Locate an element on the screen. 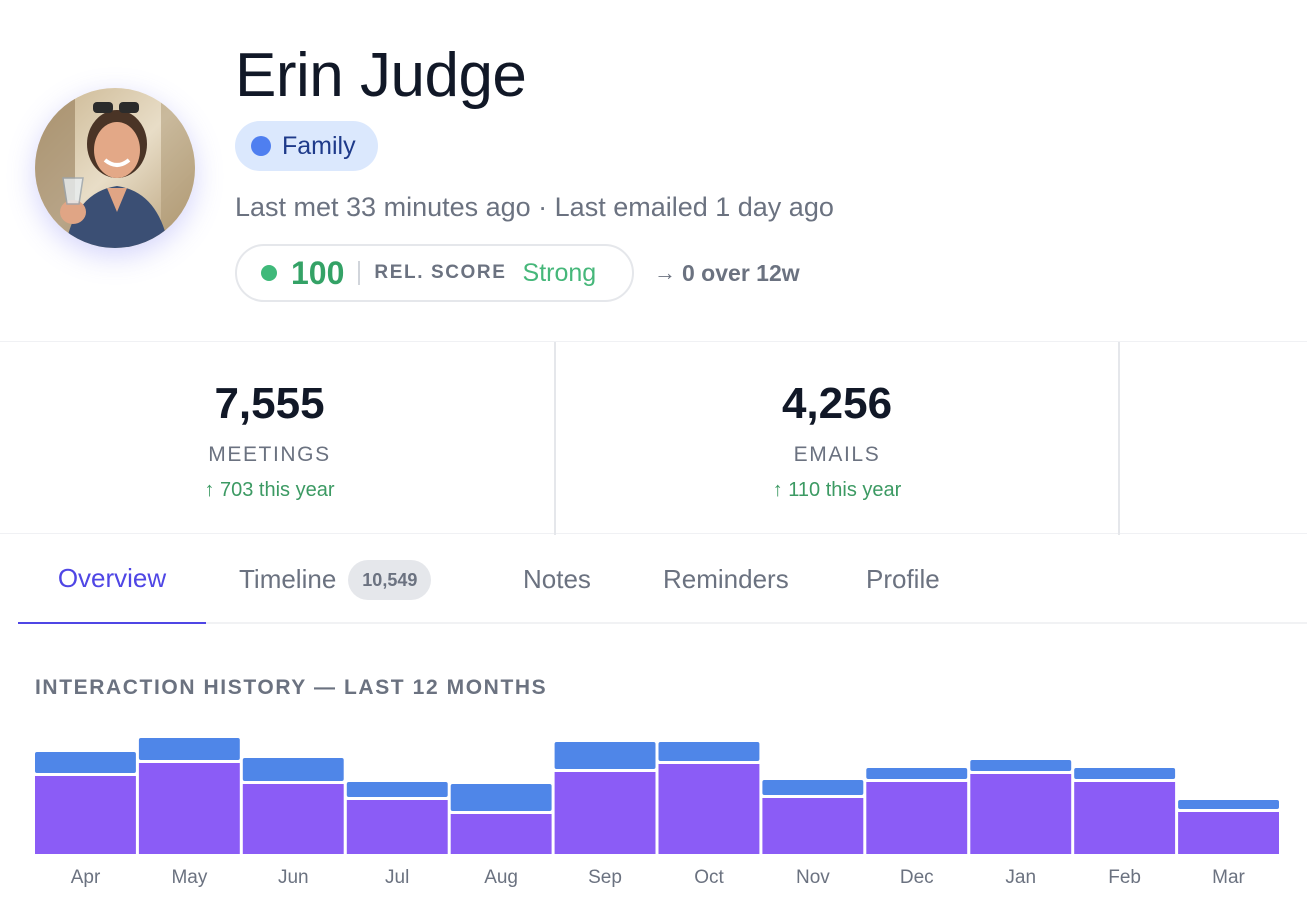 This screenshot has width=1307, height=897. score-trend: → 0 over 12w is located at coordinates (727, 273).